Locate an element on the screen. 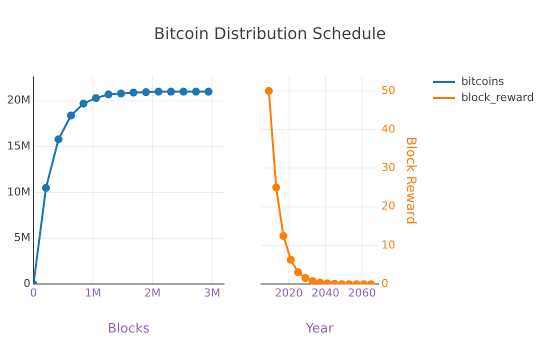 This screenshot has height=347, width=540. y-tick-label: 5M is located at coordinates (22, 237).